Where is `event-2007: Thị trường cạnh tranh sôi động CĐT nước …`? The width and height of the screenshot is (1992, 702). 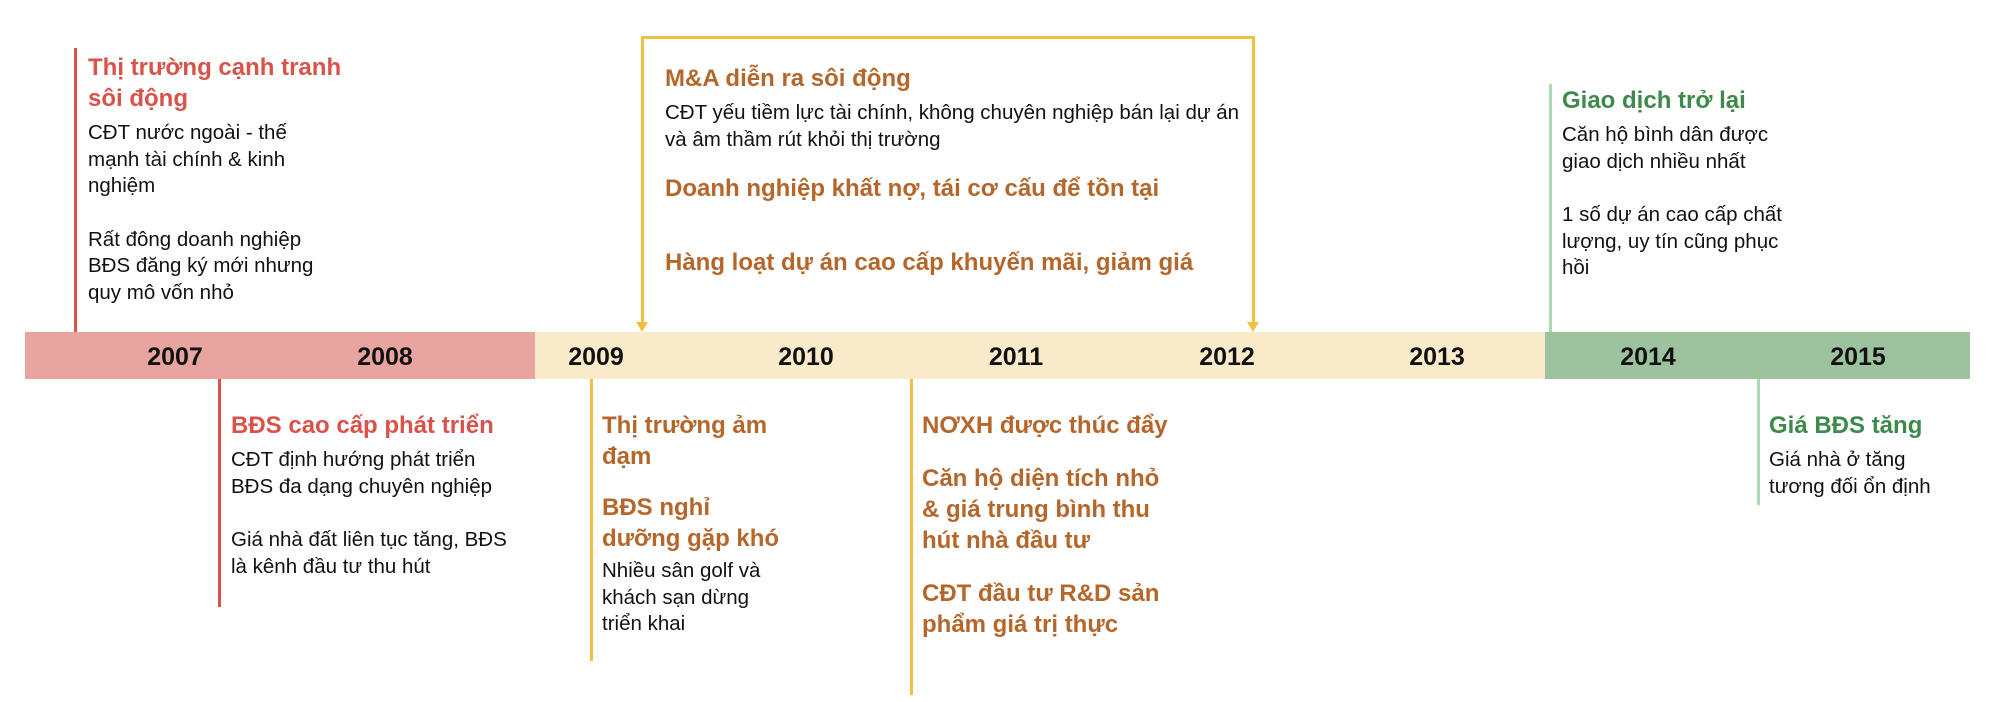
event-2007: Thị trường cạnh tranh sôi động CĐT nước … is located at coordinates (223, 179).